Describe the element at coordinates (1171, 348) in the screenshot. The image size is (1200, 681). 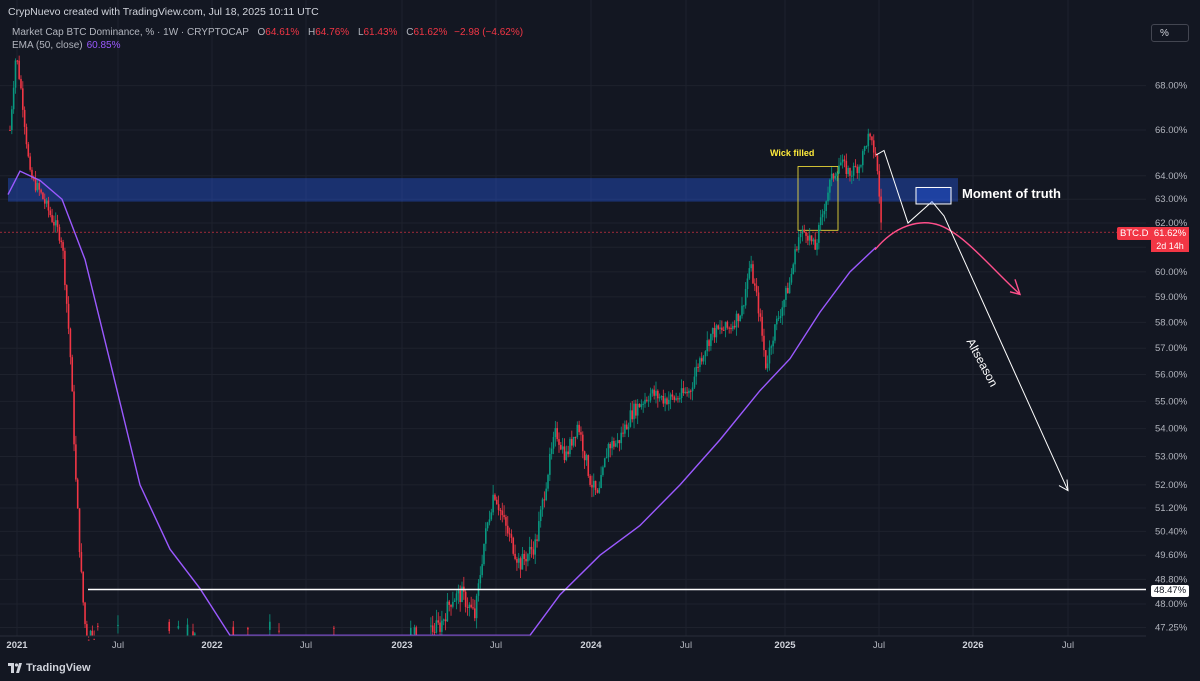
I see `price-tick-label: 57.00%` at that location.